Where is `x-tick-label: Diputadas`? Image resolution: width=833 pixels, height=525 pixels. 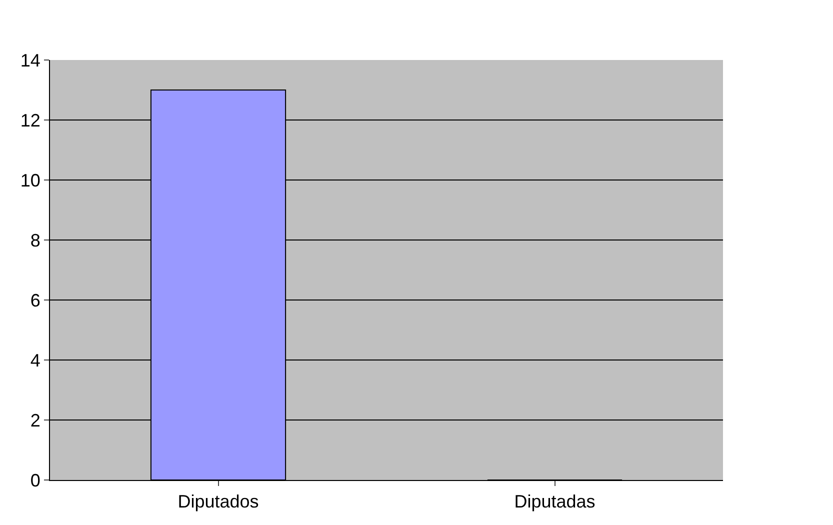
x-tick-label: Diputadas is located at coordinates (555, 502).